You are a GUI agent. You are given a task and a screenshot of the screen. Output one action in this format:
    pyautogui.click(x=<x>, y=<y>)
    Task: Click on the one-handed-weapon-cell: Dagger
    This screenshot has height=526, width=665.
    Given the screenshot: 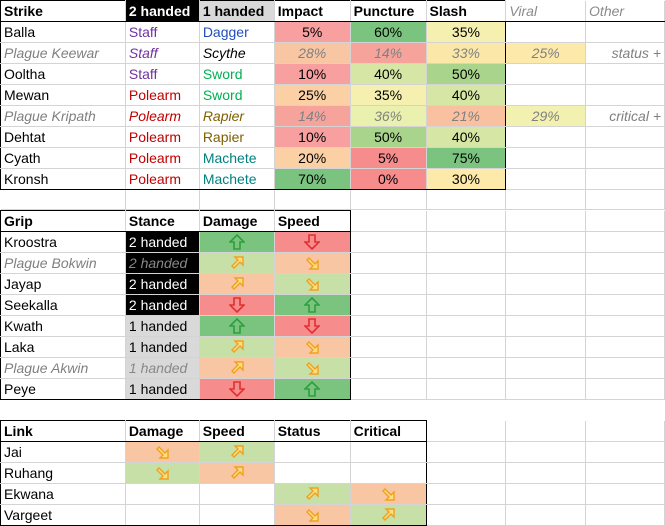 What is the action you would take?
    pyautogui.click(x=237, y=32)
    